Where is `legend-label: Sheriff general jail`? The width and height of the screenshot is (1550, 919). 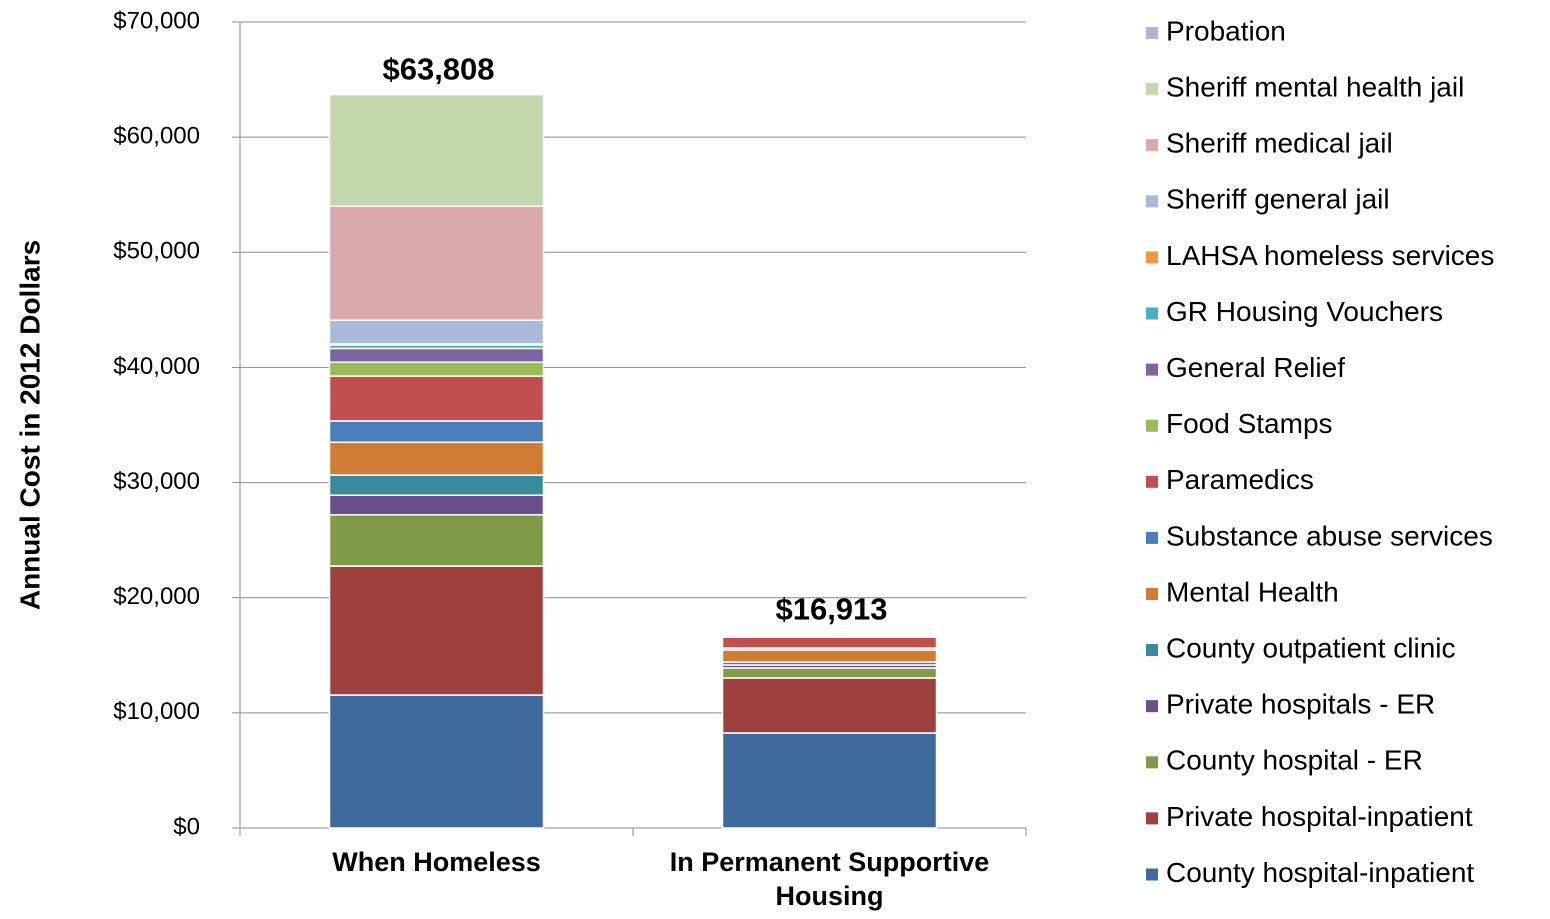
legend-label: Sheriff general jail is located at coordinates (1278, 199).